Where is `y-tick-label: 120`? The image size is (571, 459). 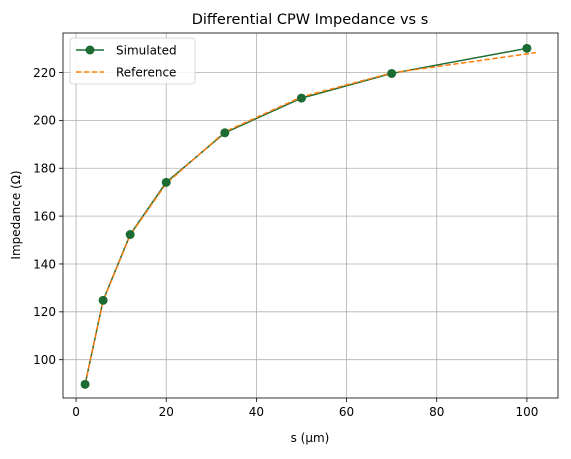 y-tick-label: 120 is located at coordinates (44, 312).